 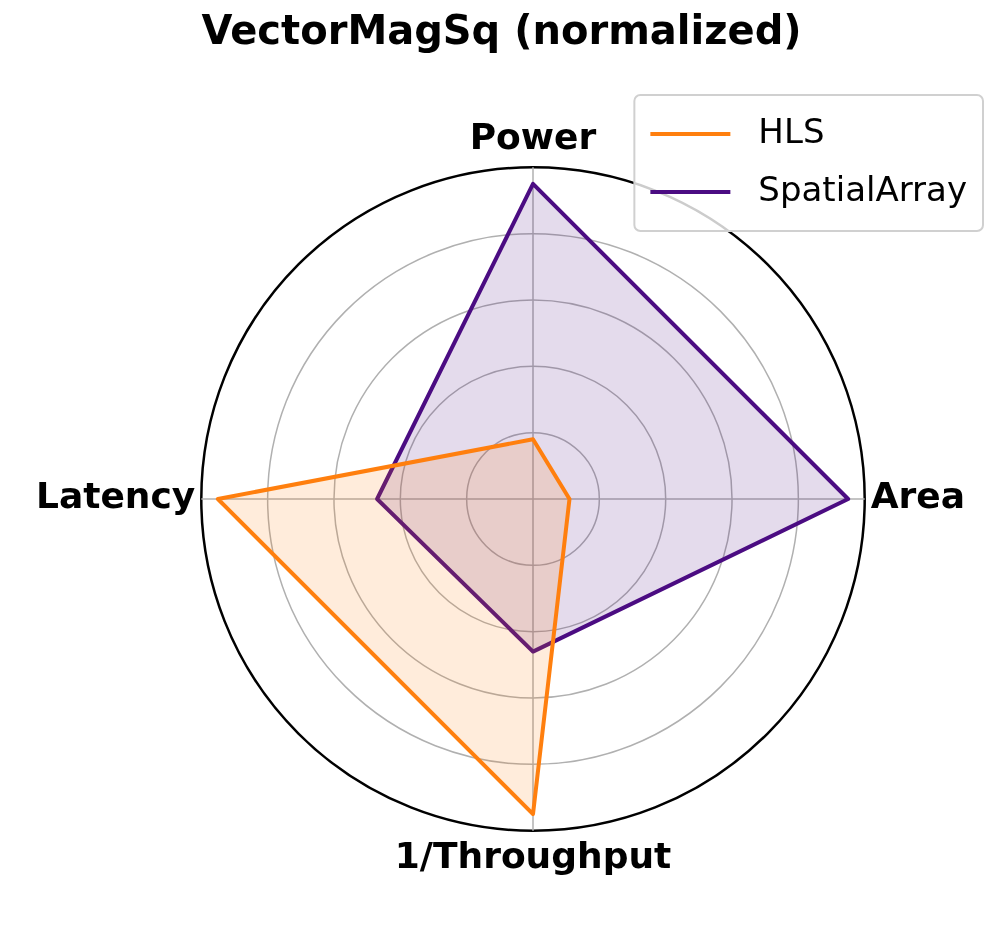 I want to click on legend-label: SpatialArray, so click(x=863, y=188).